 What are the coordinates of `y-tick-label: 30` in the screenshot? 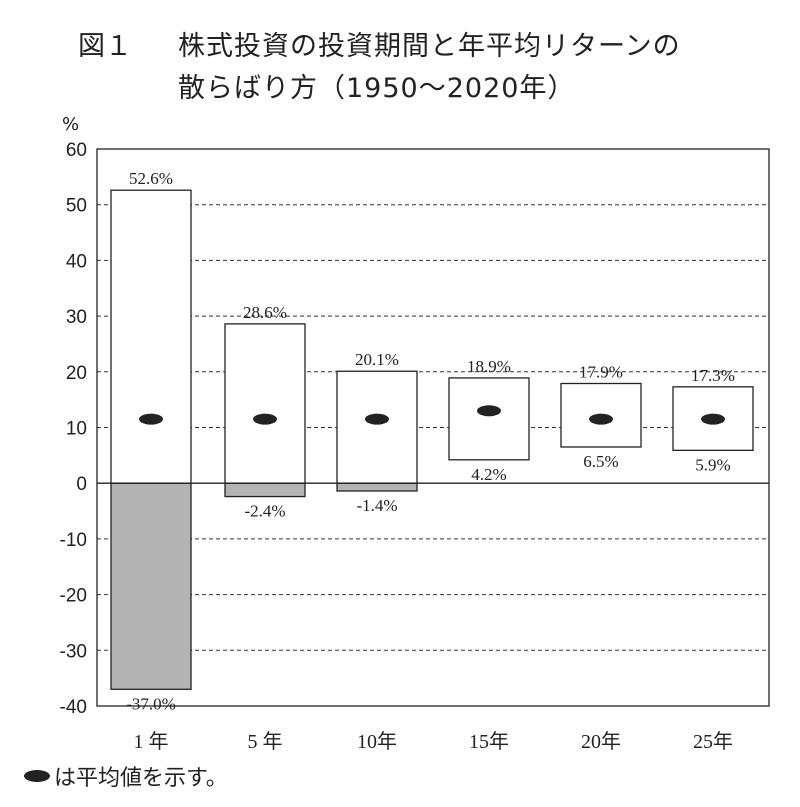 It's located at (76, 317).